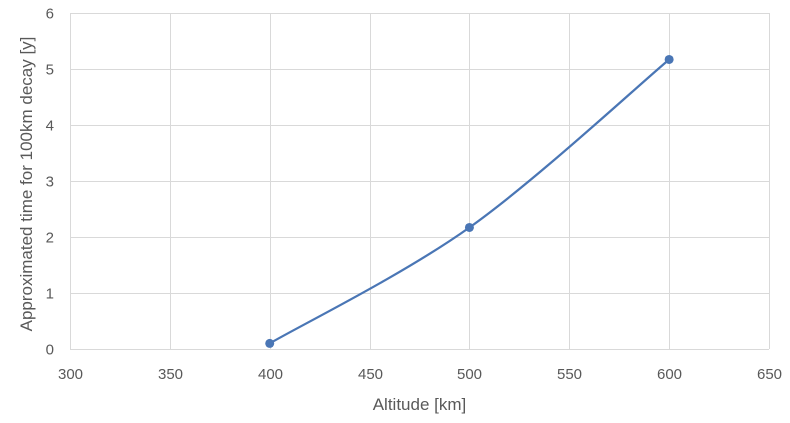 Image resolution: width=790 pixels, height=423 pixels. I want to click on y-tick-label: 1, so click(50, 294).